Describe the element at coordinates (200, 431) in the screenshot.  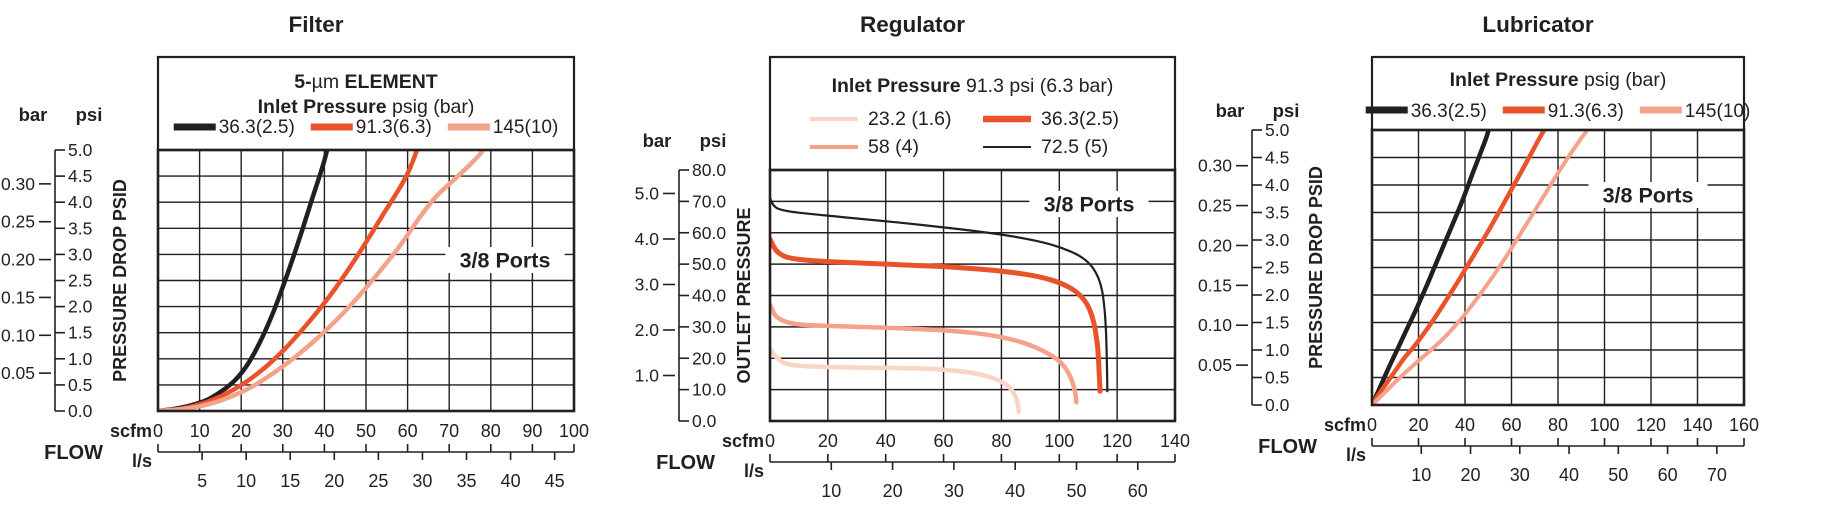
I see `scfm-tick-label: 10` at that location.